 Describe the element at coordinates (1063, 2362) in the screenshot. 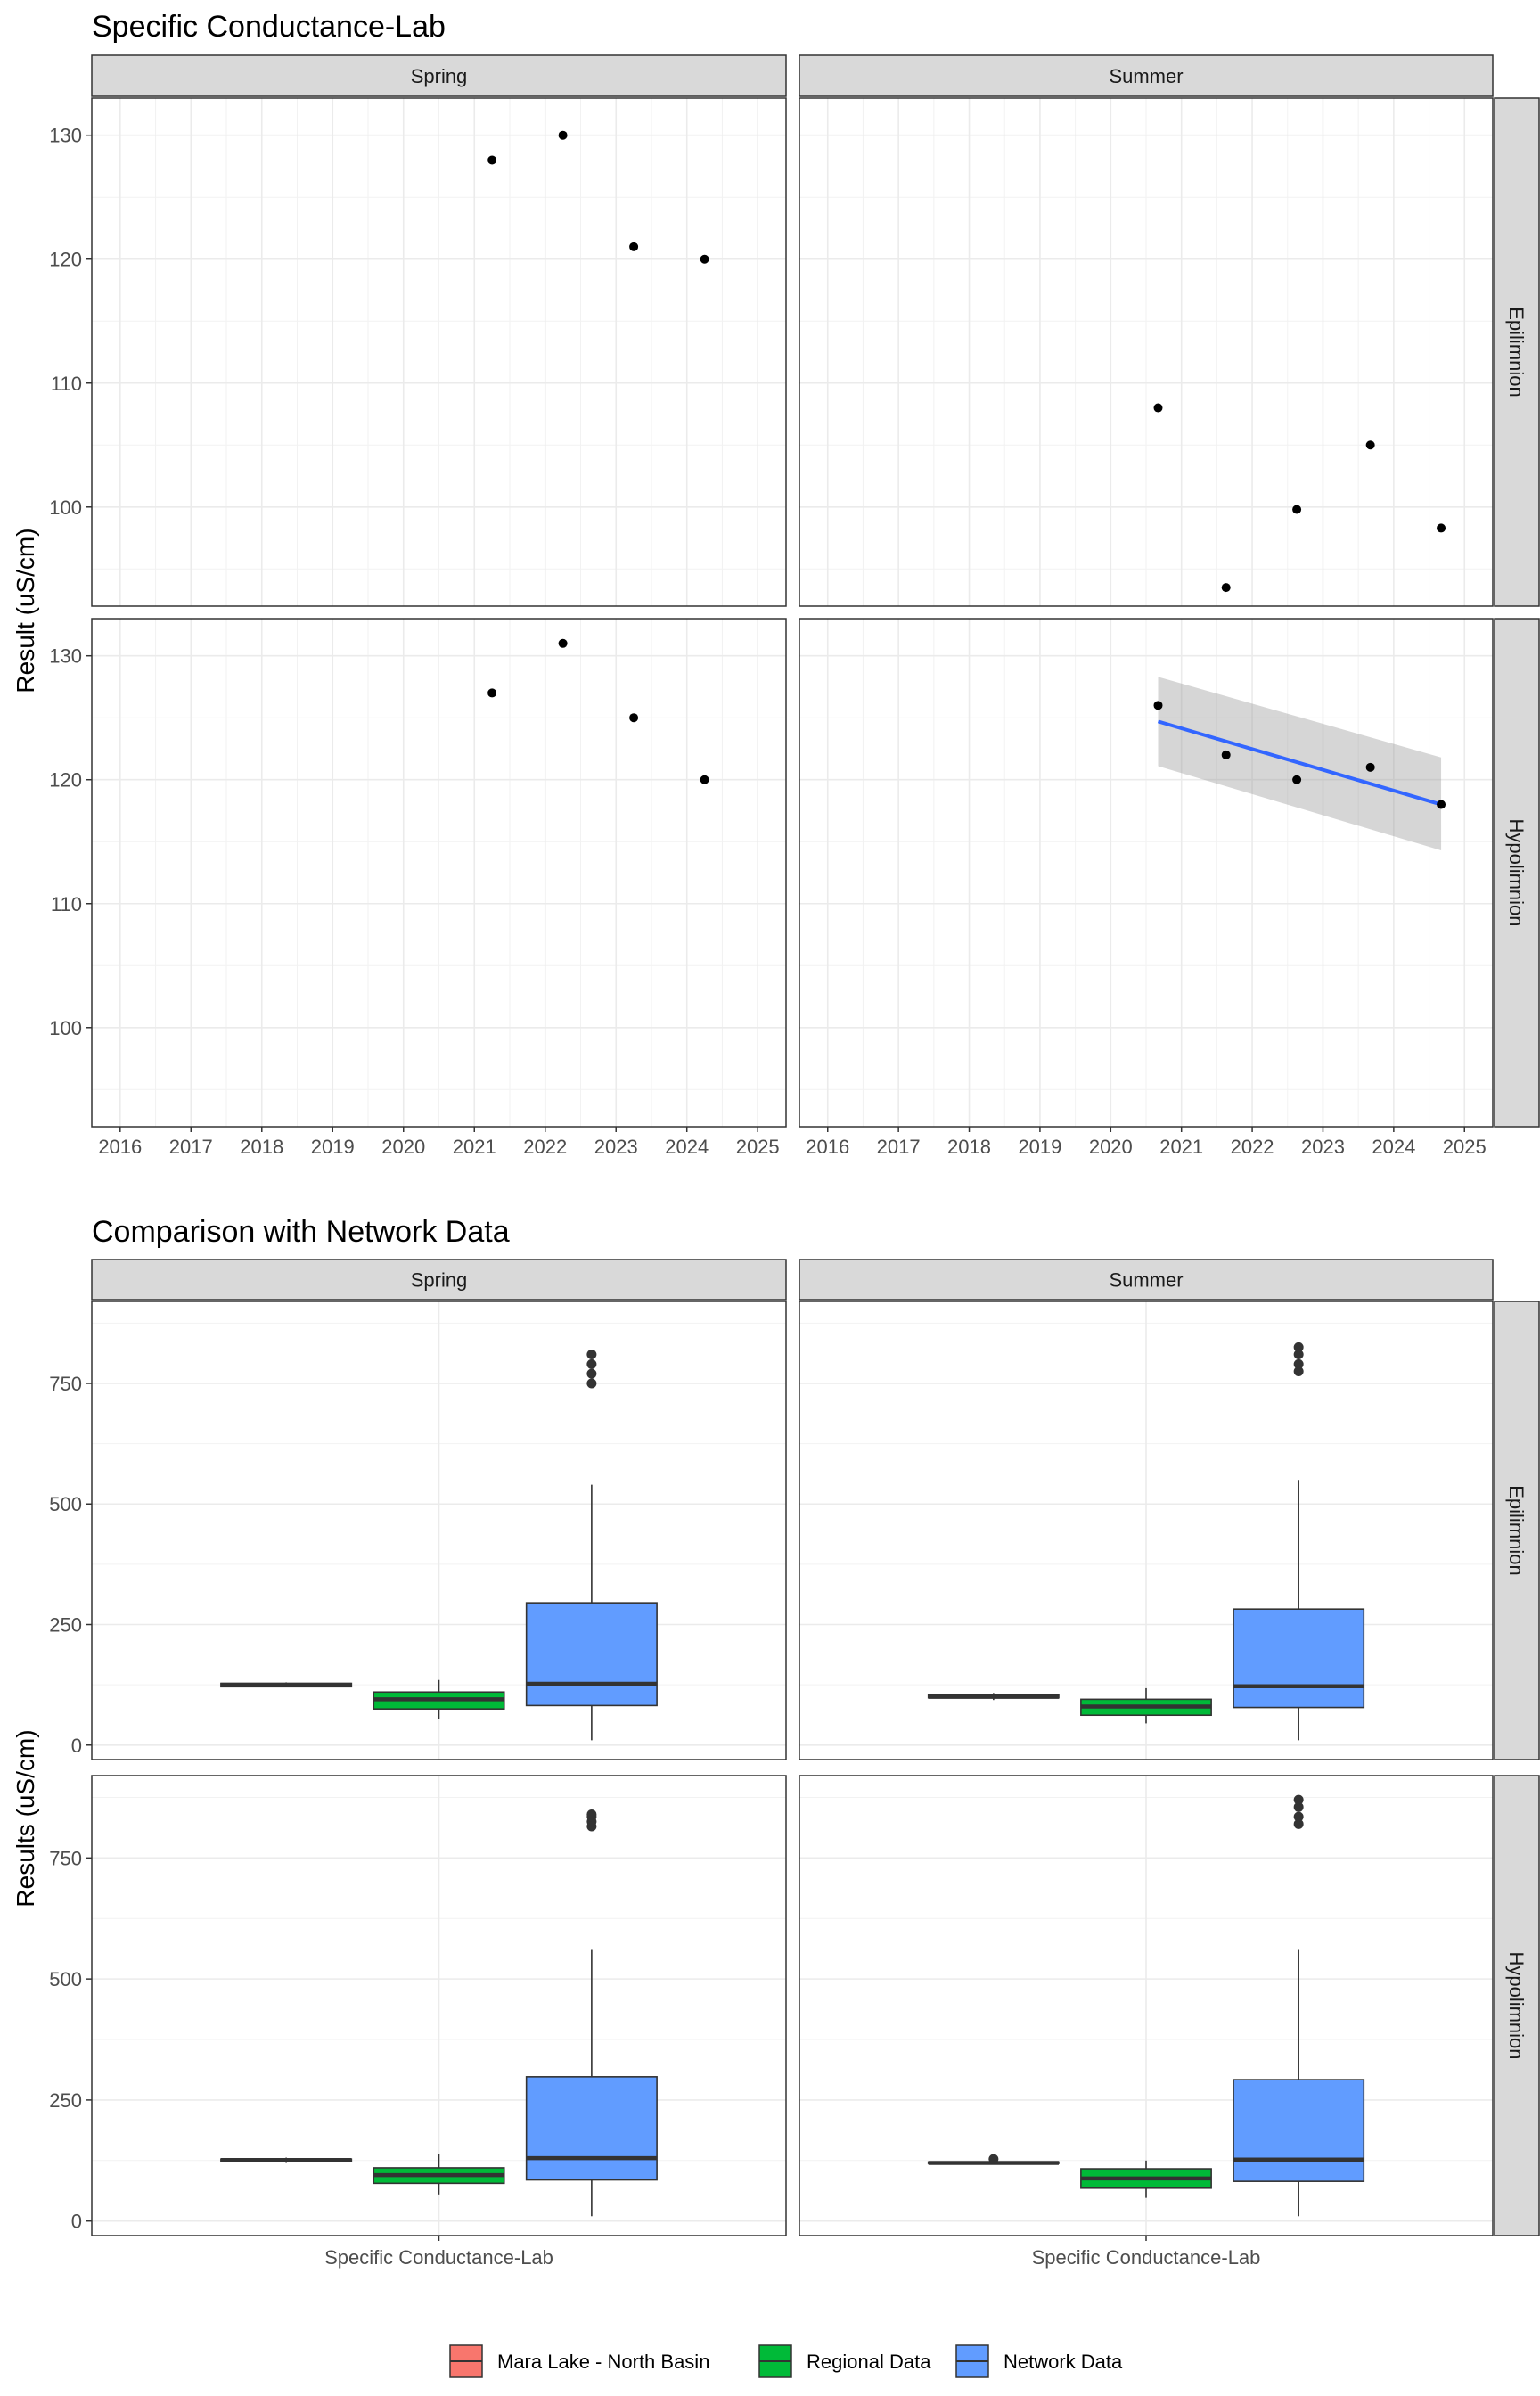

I see `legend-label: Network Data` at that location.